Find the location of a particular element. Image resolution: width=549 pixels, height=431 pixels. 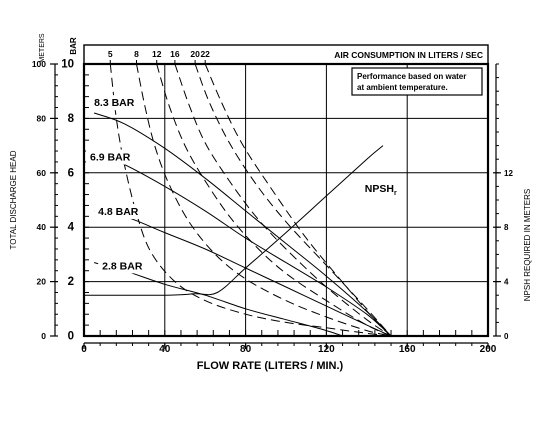

x-tick-label-80: 80 is located at coordinates (246, 349).